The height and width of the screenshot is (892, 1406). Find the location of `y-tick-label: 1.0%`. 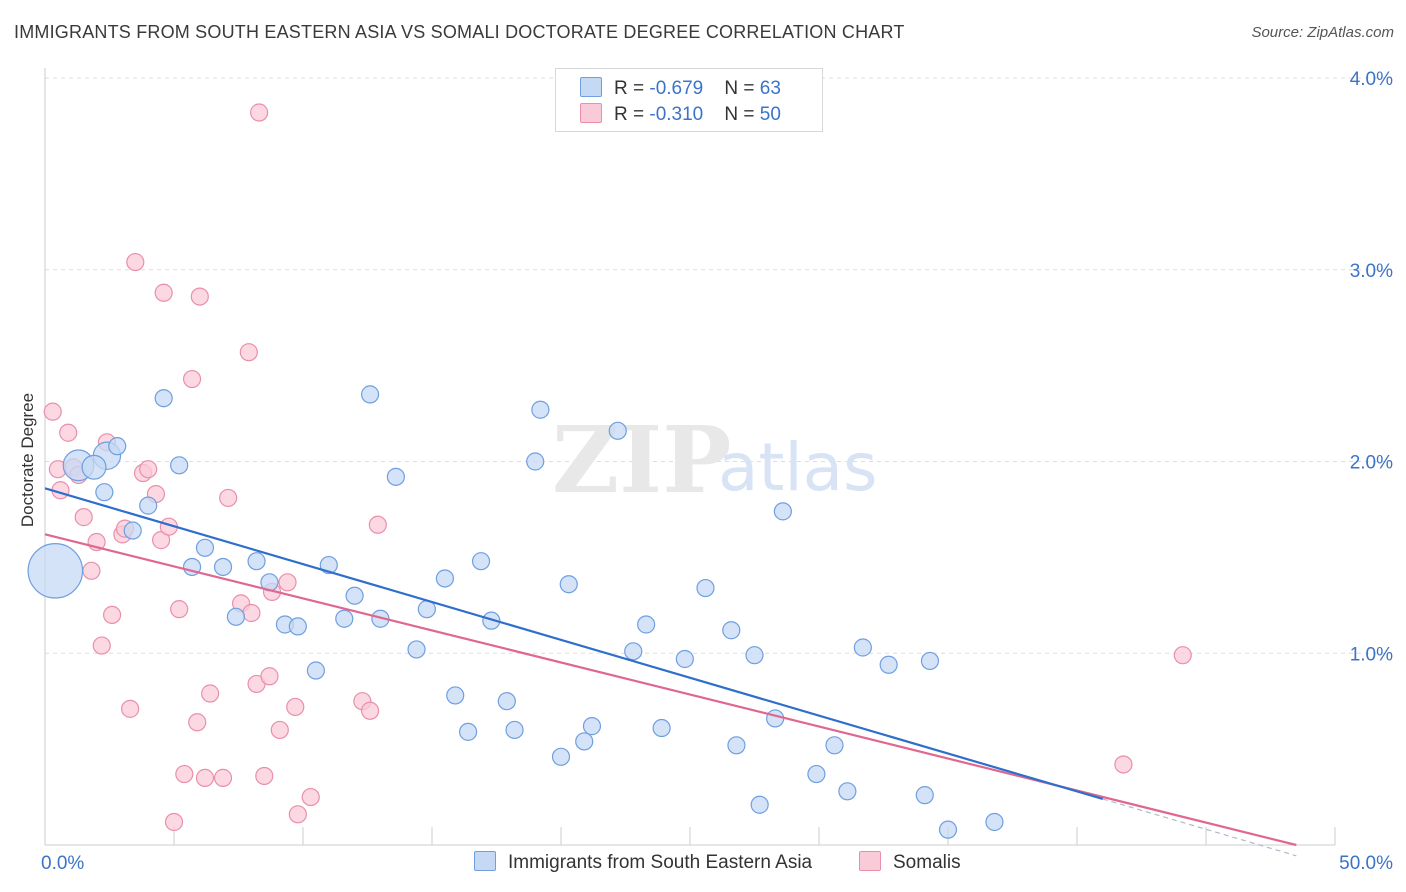

y-tick-label: 1.0% is located at coordinates (1371, 654).